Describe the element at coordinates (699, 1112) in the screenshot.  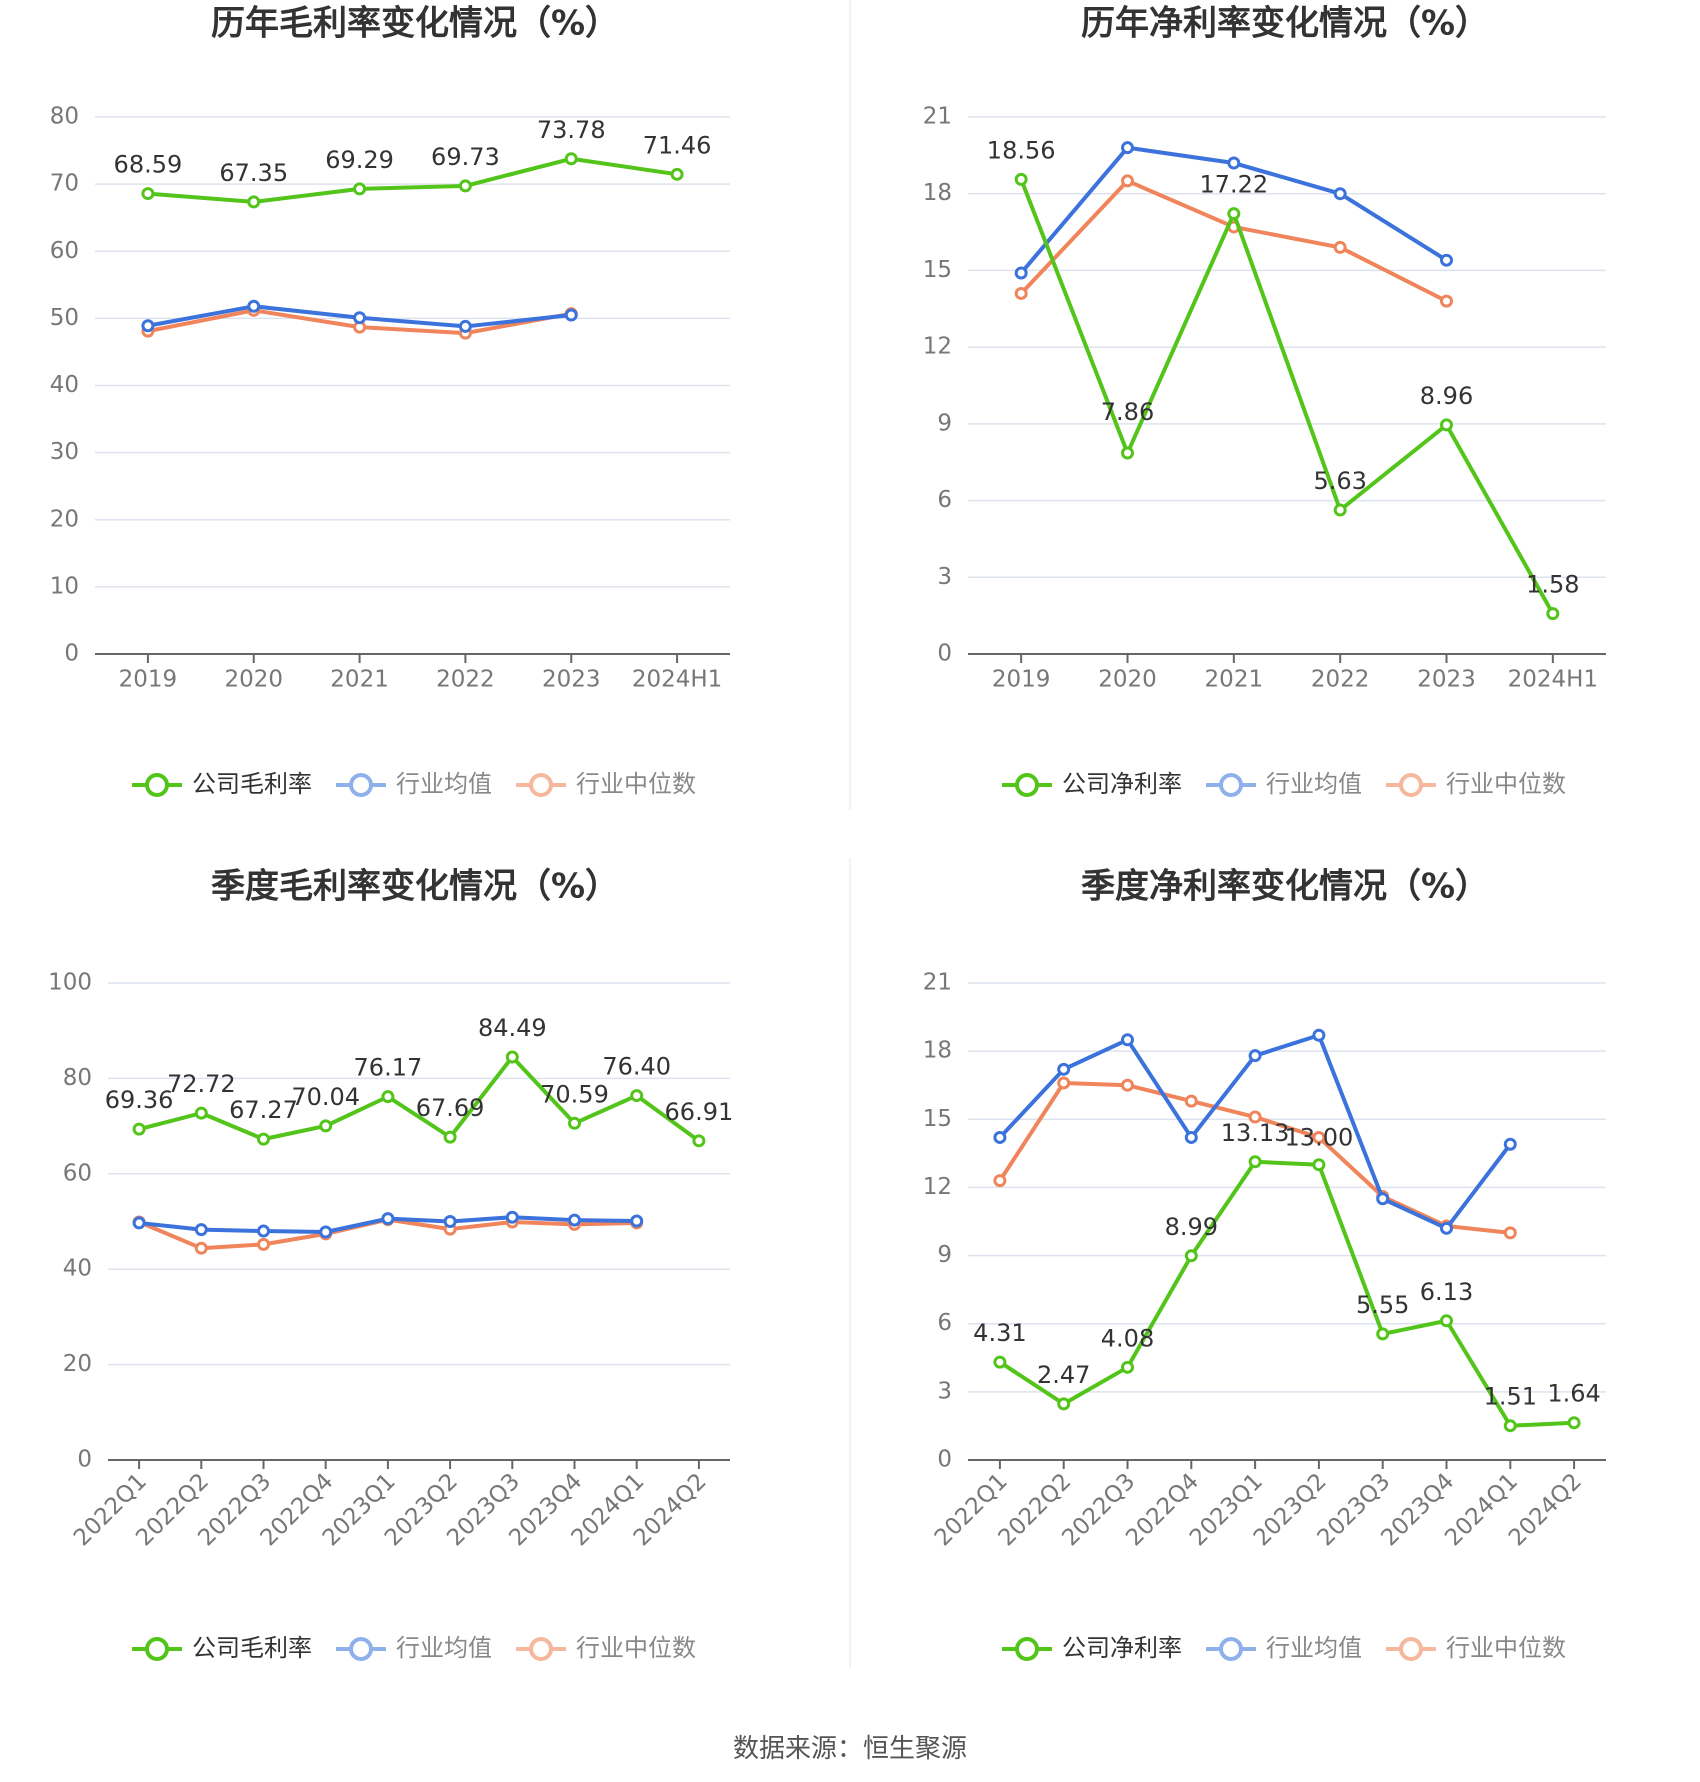
I see `data-label: 66.91` at that location.